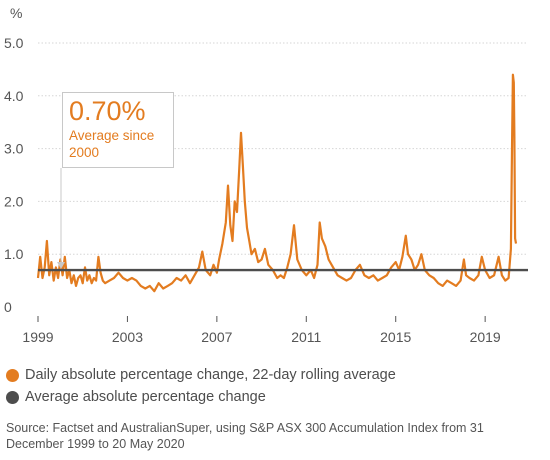 Image resolution: width=550 pixels, height=460 pixels. I want to click on x-tick-label: 2011, so click(306, 337).